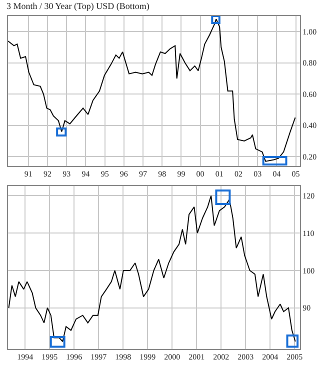  Describe the element at coordinates (309, 63) in the screenshot. I see `y-tick-label: 0.80` at that location.